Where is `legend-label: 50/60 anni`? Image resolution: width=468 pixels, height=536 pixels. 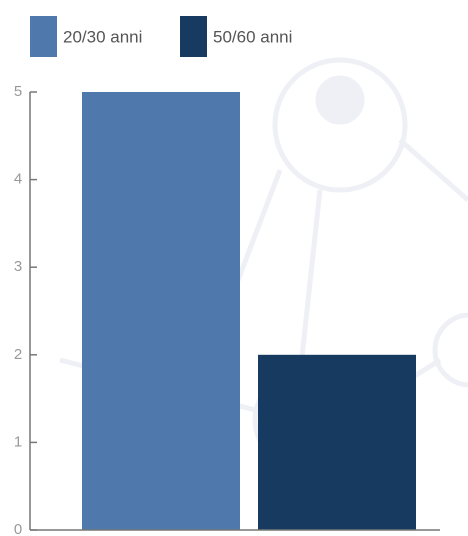 legend-label: 50/60 anni is located at coordinates (252, 36).